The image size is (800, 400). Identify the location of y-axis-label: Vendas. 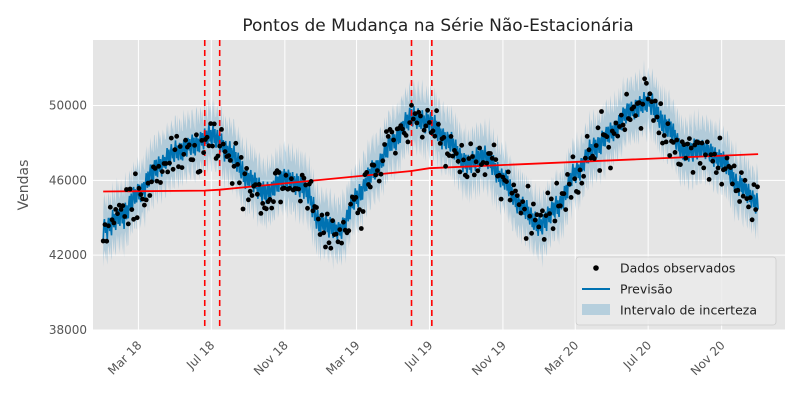
(24, 185).